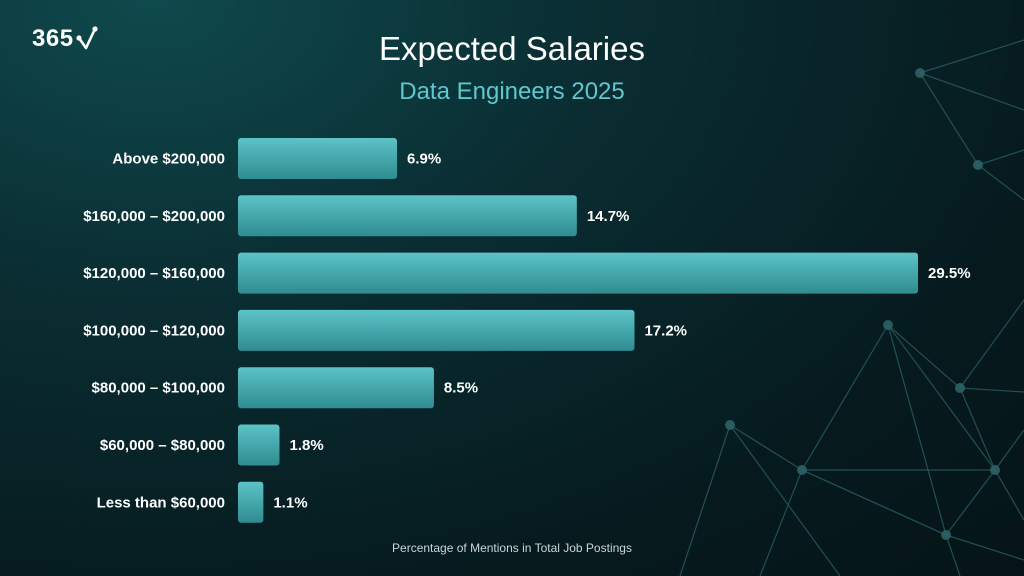 This screenshot has width=1024, height=576. Describe the element at coordinates (161, 502) in the screenshot. I see `category-label: Less than $60,000` at that location.